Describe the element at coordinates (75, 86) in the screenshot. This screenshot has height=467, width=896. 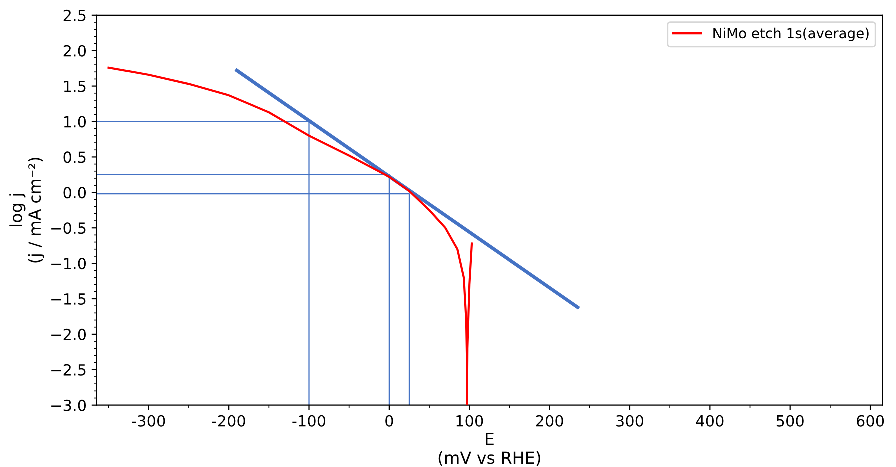
I see `y-tick-label: 1.5` at that location.